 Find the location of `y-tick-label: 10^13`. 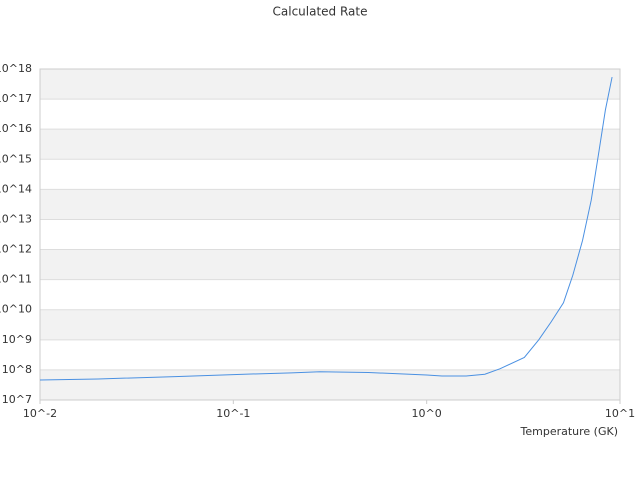

y-tick-label: 10^13 is located at coordinates (16, 218).